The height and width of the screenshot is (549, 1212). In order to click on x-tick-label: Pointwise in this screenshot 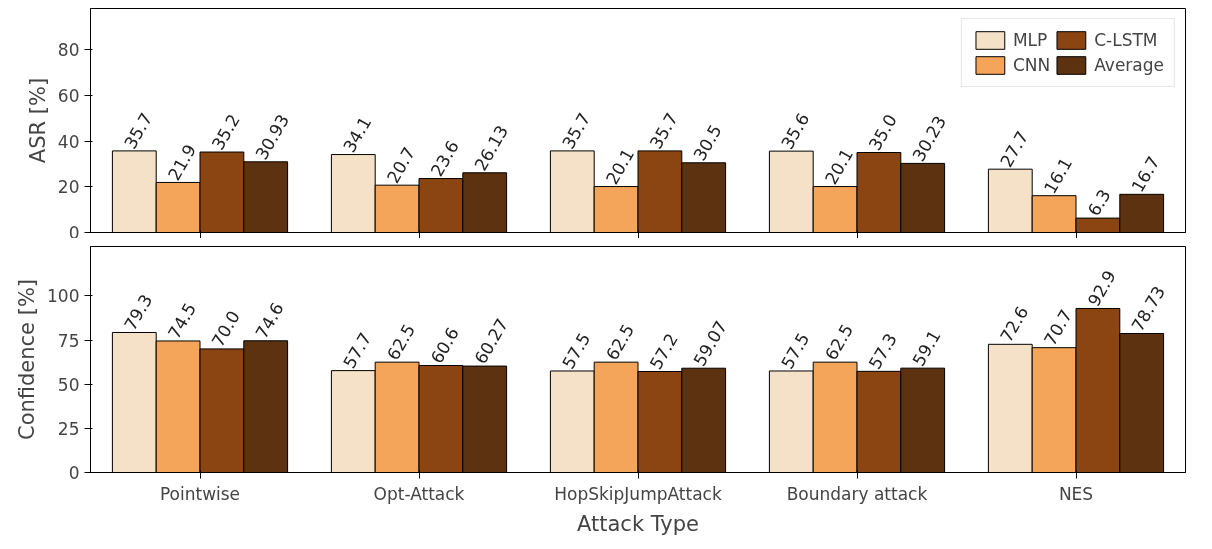, I will do `click(200, 493)`.